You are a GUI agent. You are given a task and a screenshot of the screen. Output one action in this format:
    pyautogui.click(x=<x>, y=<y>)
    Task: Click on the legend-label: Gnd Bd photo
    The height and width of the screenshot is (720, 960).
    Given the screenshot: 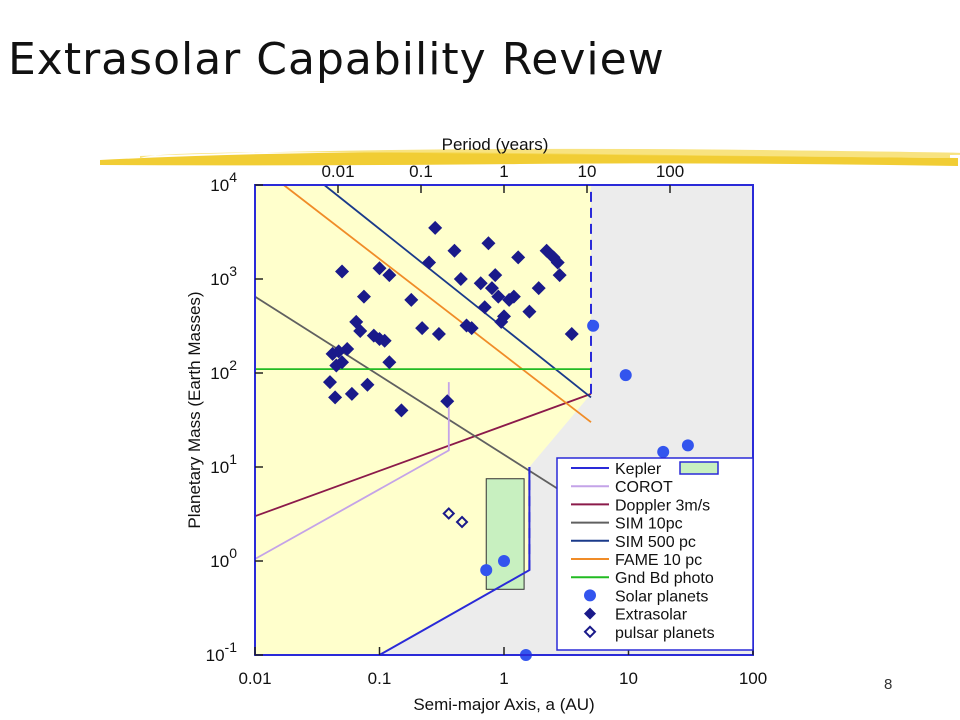 What is the action you would take?
    pyautogui.click(x=664, y=578)
    